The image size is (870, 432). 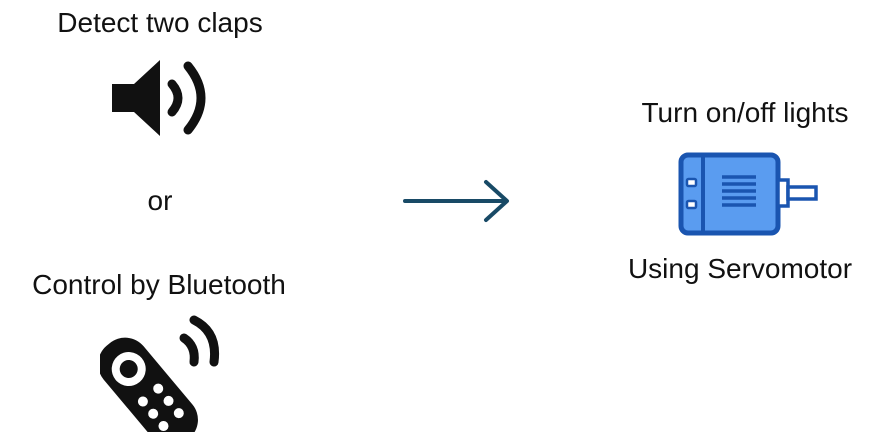 What do you see at coordinates (748, 194) in the screenshot?
I see `servomotor-icon` at bounding box center [748, 194].